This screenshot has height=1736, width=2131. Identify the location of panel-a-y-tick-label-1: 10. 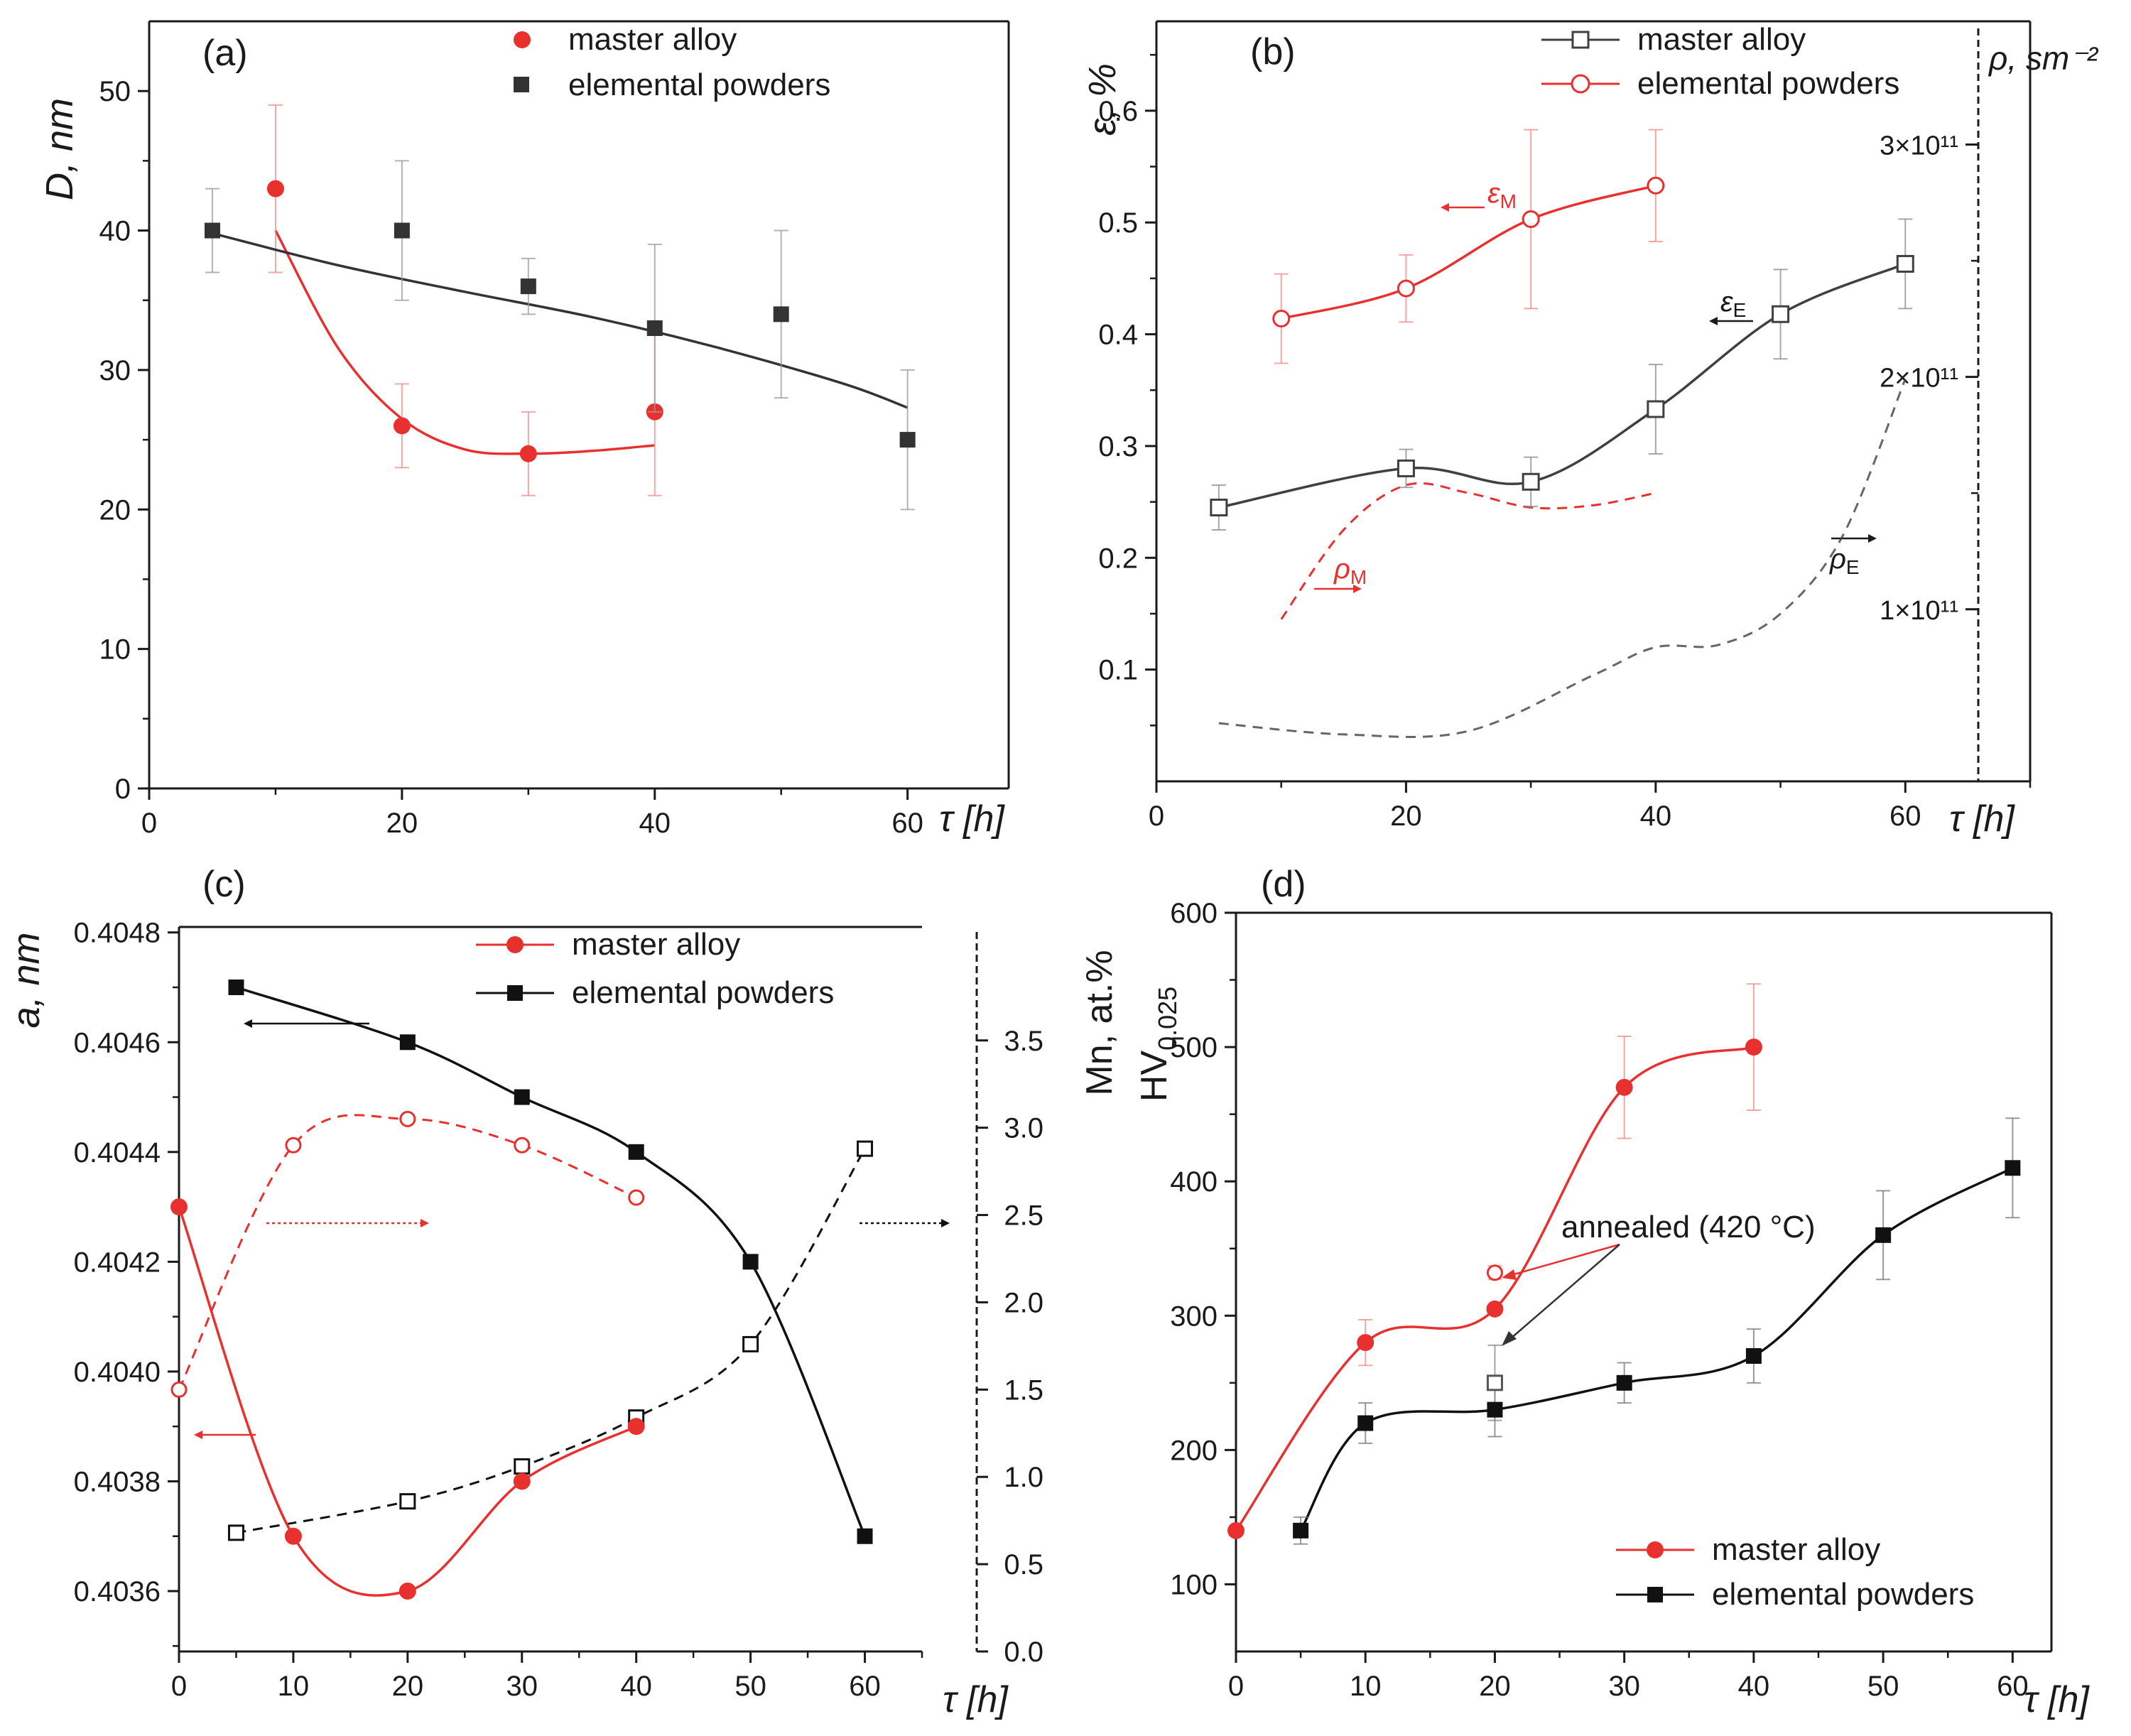
(115, 650).